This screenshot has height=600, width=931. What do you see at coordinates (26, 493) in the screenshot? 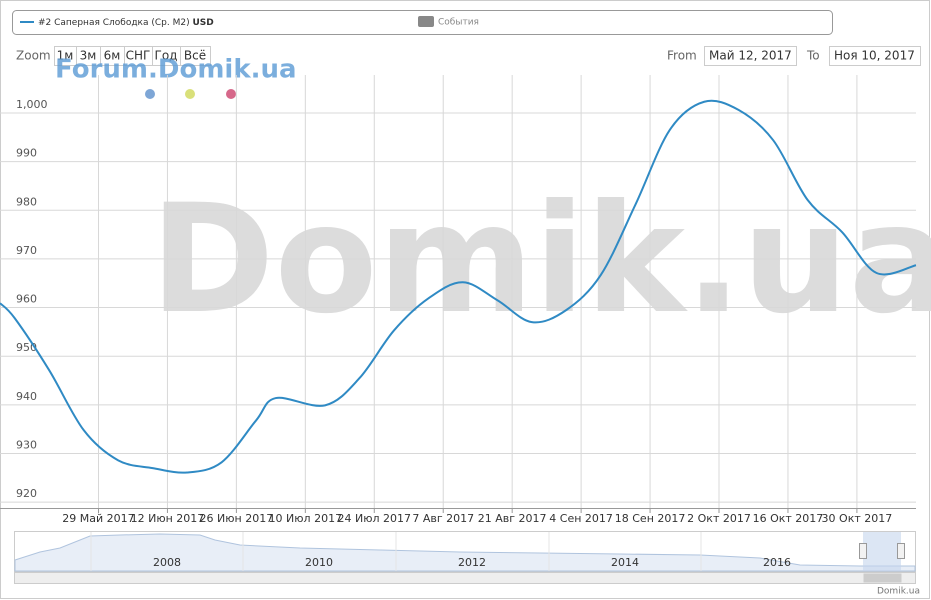
I see `y-tick-label: 920` at bounding box center [26, 493].